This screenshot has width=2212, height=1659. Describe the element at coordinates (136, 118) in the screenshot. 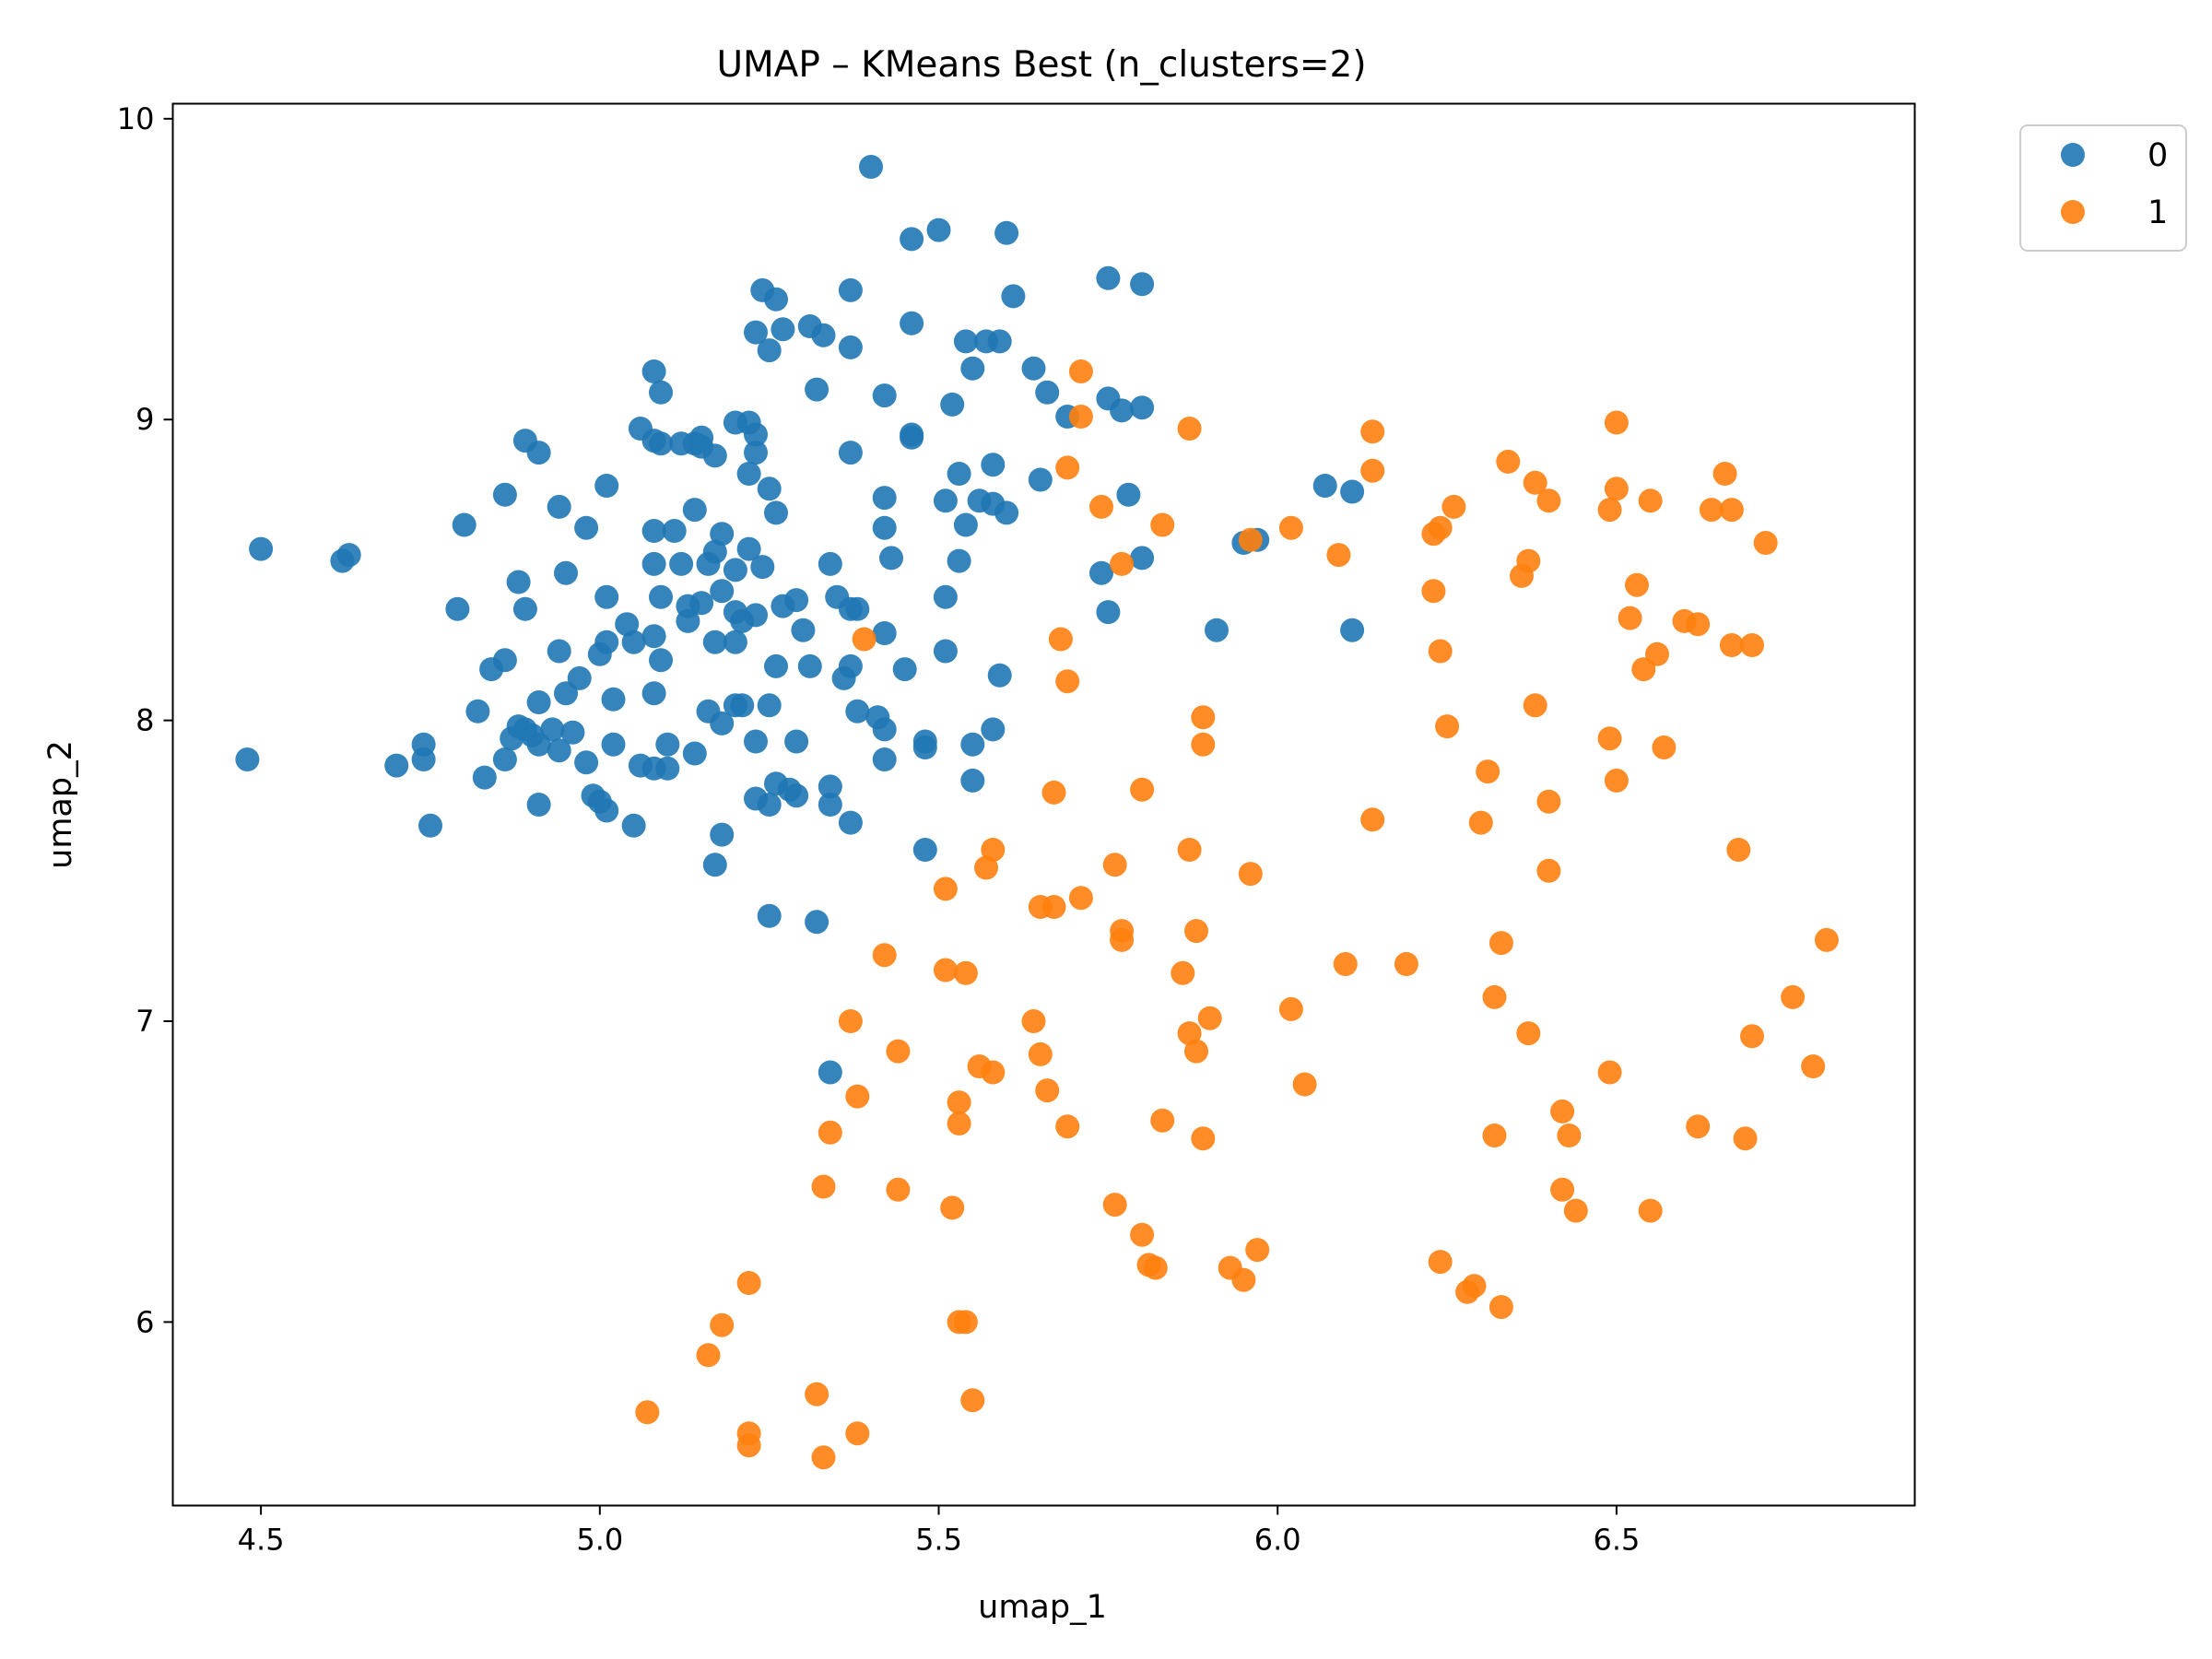

I see `y-tick-label: 10` at that location.